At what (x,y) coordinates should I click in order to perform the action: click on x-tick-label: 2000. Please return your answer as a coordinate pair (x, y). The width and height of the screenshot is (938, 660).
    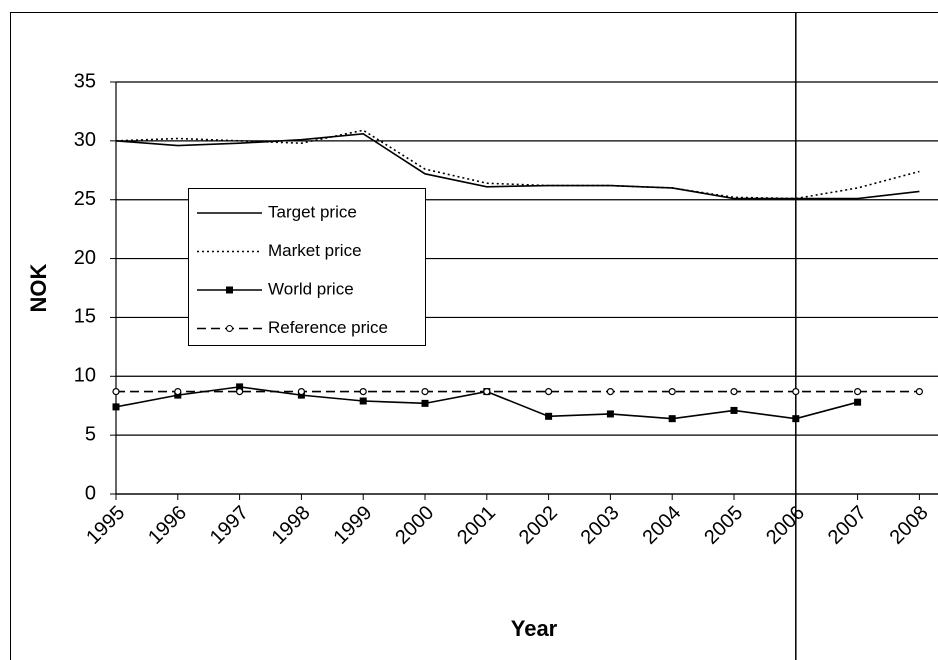
    Looking at the image, I should click on (414, 525).